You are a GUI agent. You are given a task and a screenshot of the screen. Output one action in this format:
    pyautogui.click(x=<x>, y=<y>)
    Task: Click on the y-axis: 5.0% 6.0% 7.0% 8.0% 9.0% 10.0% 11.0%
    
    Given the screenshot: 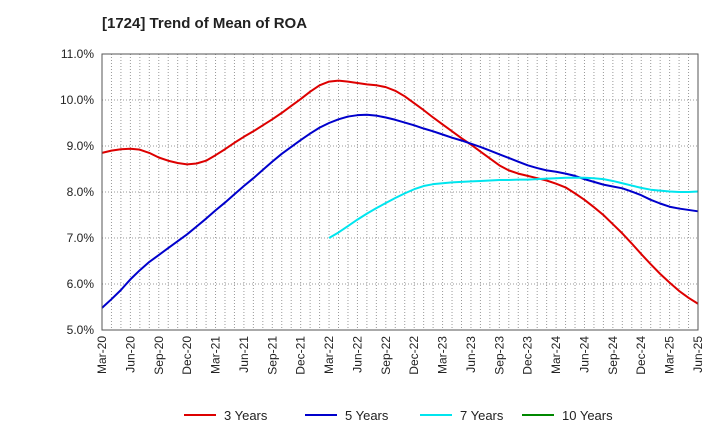 What is the action you would take?
    pyautogui.click(x=77, y=192)
    